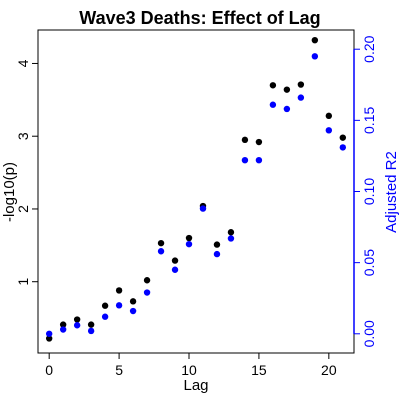 This screenshot has width=400, height=400. Describe the element at coordinates (391, 192) in the screenshot. I see `y-axis-right-title: Adjusted R2` at that location.